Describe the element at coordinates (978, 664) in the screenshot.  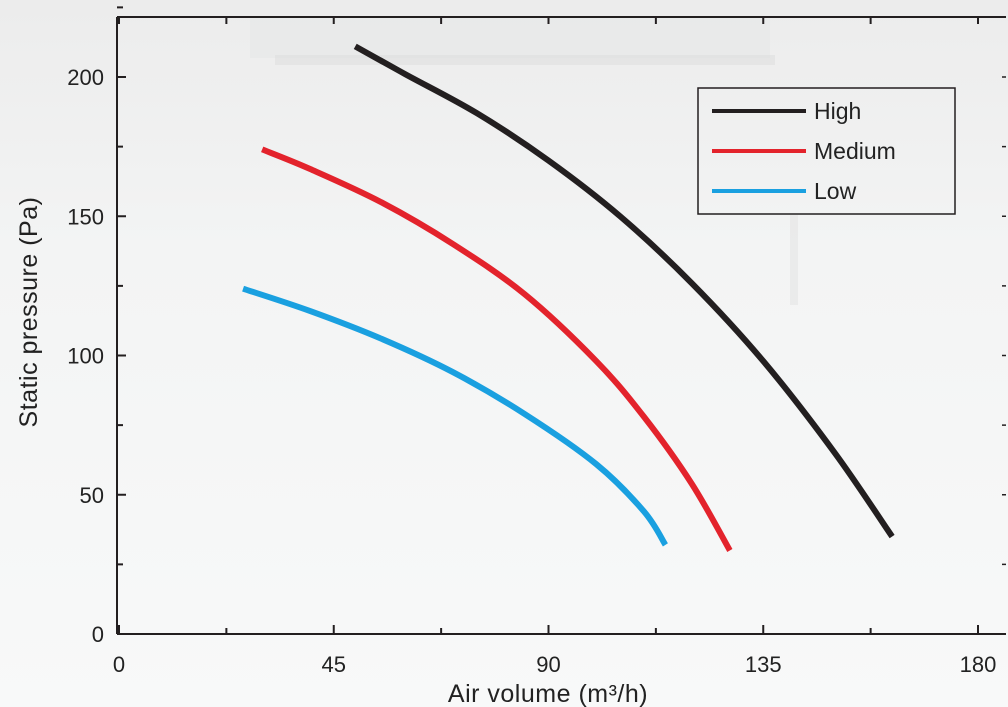
I see `x-tick-label: 180` at that location.